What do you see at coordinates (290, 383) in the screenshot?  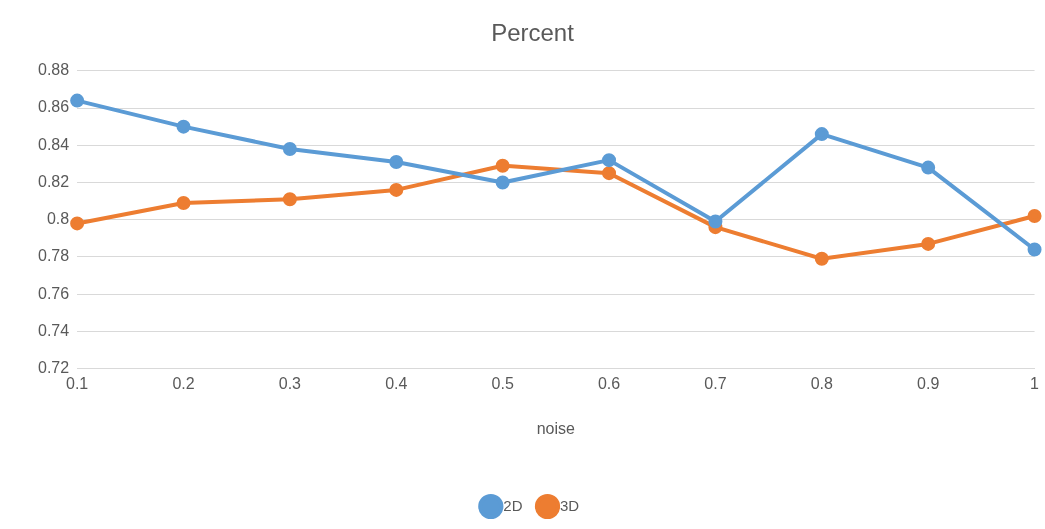 I see `x-tick-label: 0.3` at bounding box center [290, 383].